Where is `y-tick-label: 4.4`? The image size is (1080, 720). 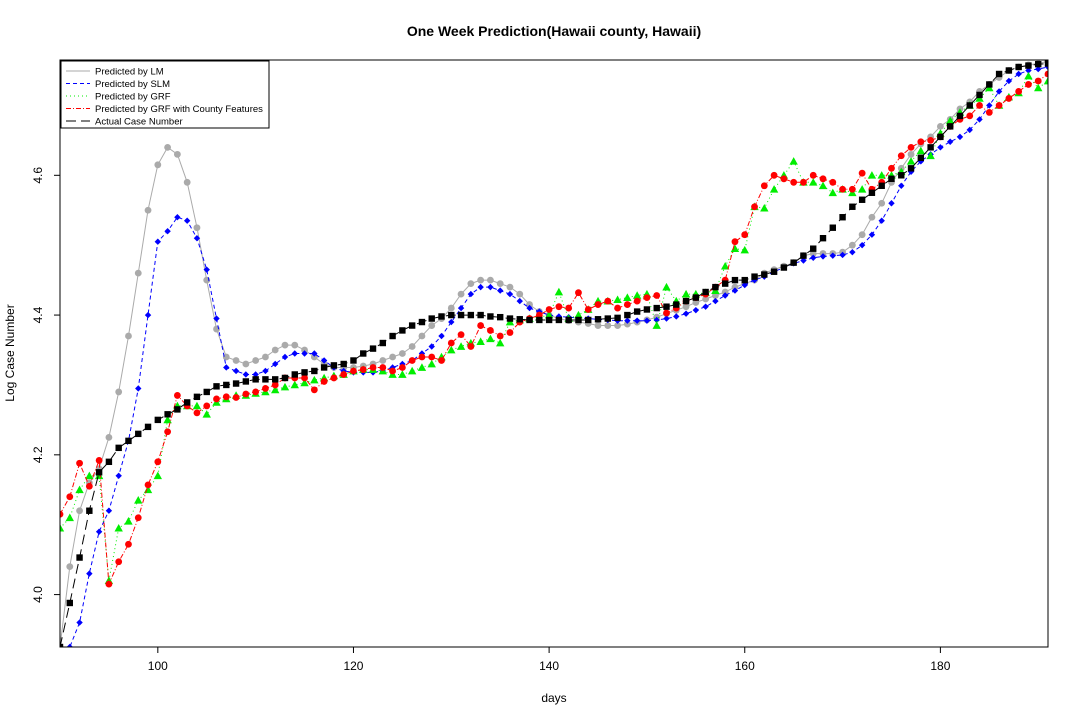 y-tick-label: 4.4 is located at coordinates (38, 314).